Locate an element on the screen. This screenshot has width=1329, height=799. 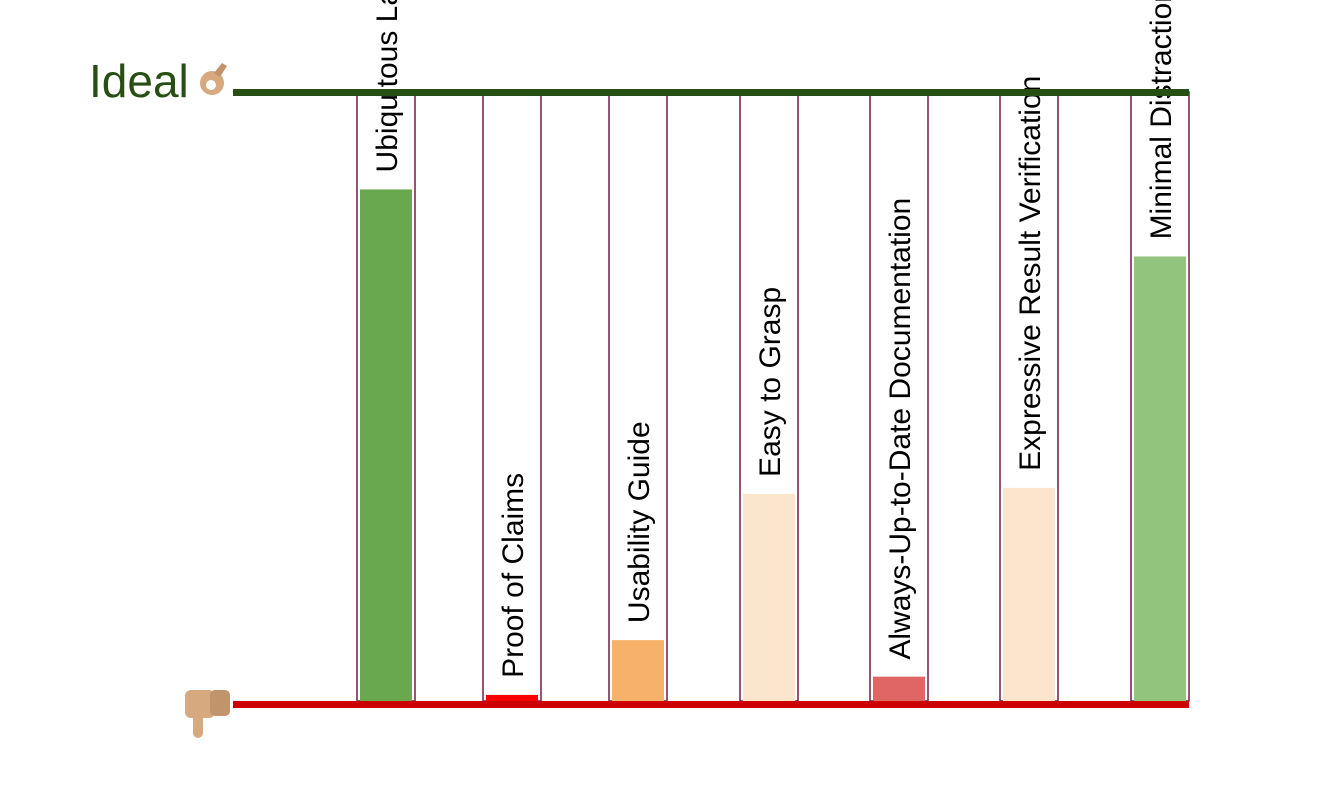
category-label: Easy to Grasp is located at coordinates (770, 382).